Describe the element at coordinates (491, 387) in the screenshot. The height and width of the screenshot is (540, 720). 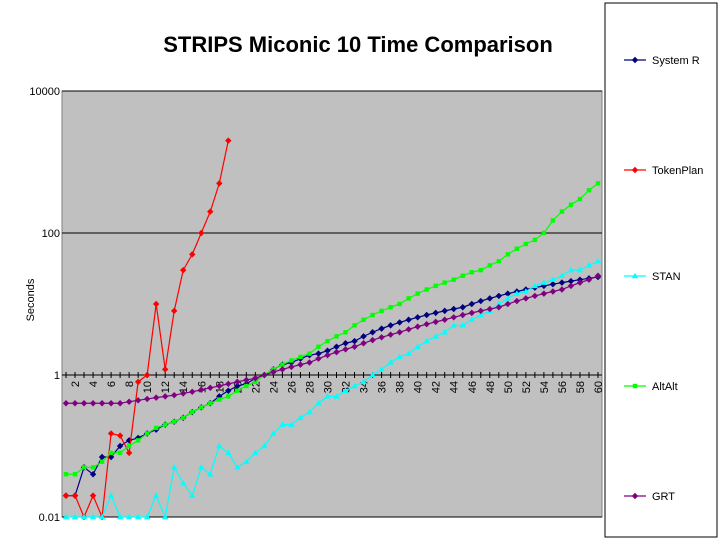
I see `x-tick-label: 48` at that location.